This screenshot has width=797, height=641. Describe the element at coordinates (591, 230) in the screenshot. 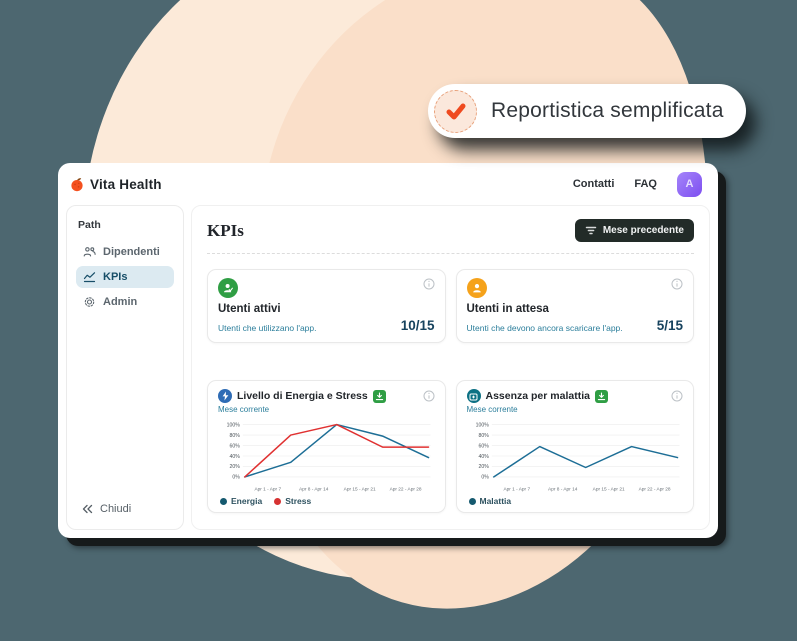

I see `filter-icon` at that location.